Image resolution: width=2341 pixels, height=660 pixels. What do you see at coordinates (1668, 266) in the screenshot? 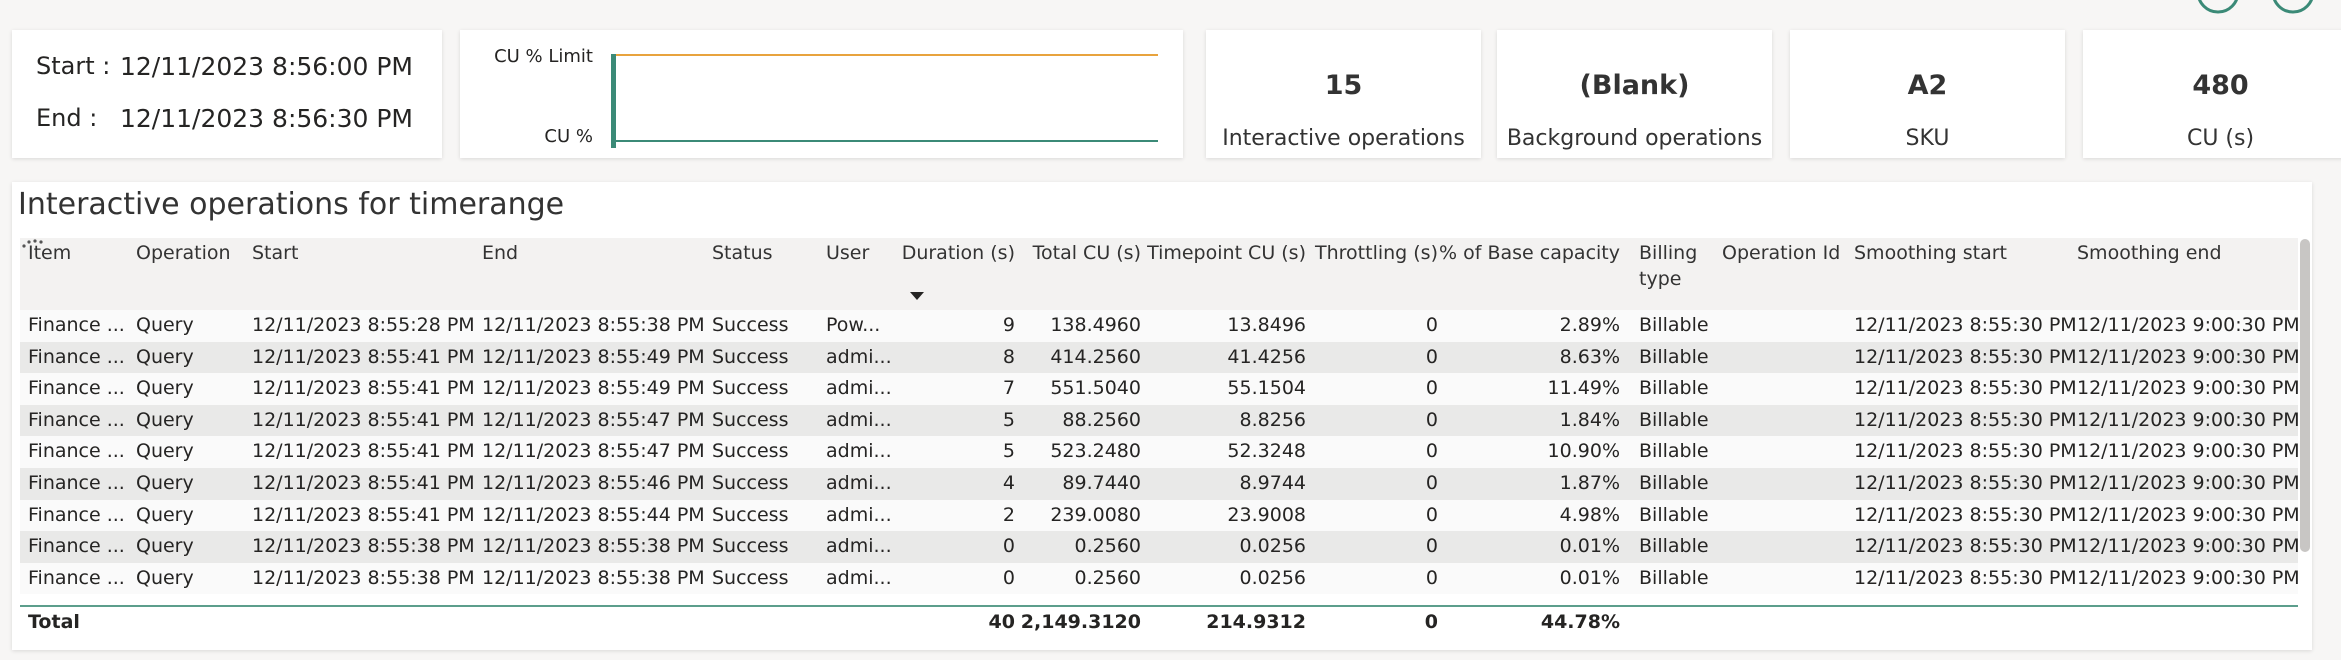
I see `column-header: Billing type` at bounding box center [1668, 266].